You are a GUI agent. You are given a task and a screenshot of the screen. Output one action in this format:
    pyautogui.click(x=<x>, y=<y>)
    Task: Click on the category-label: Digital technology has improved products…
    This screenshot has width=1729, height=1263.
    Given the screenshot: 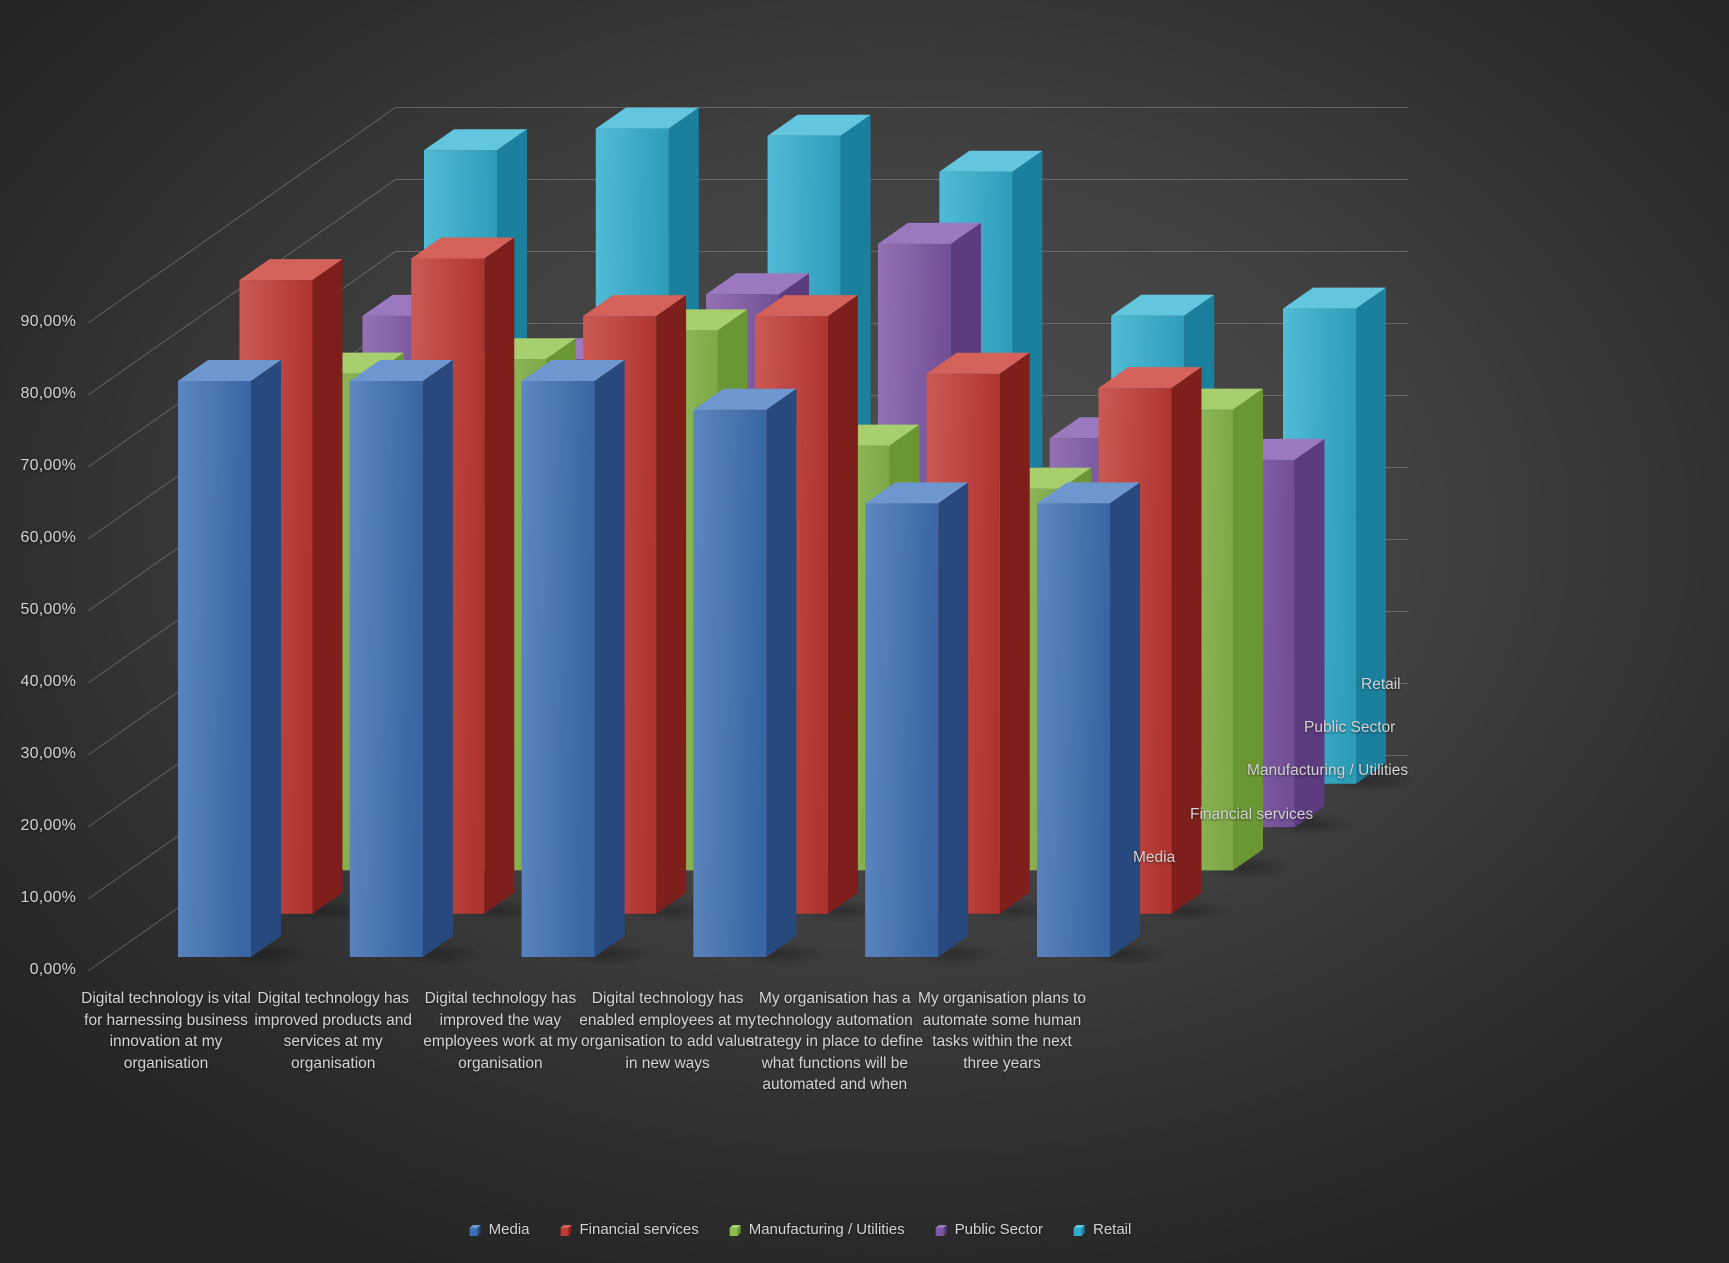 What is the action you would take?
    pyautogui.click(x=333, y=1031)
    